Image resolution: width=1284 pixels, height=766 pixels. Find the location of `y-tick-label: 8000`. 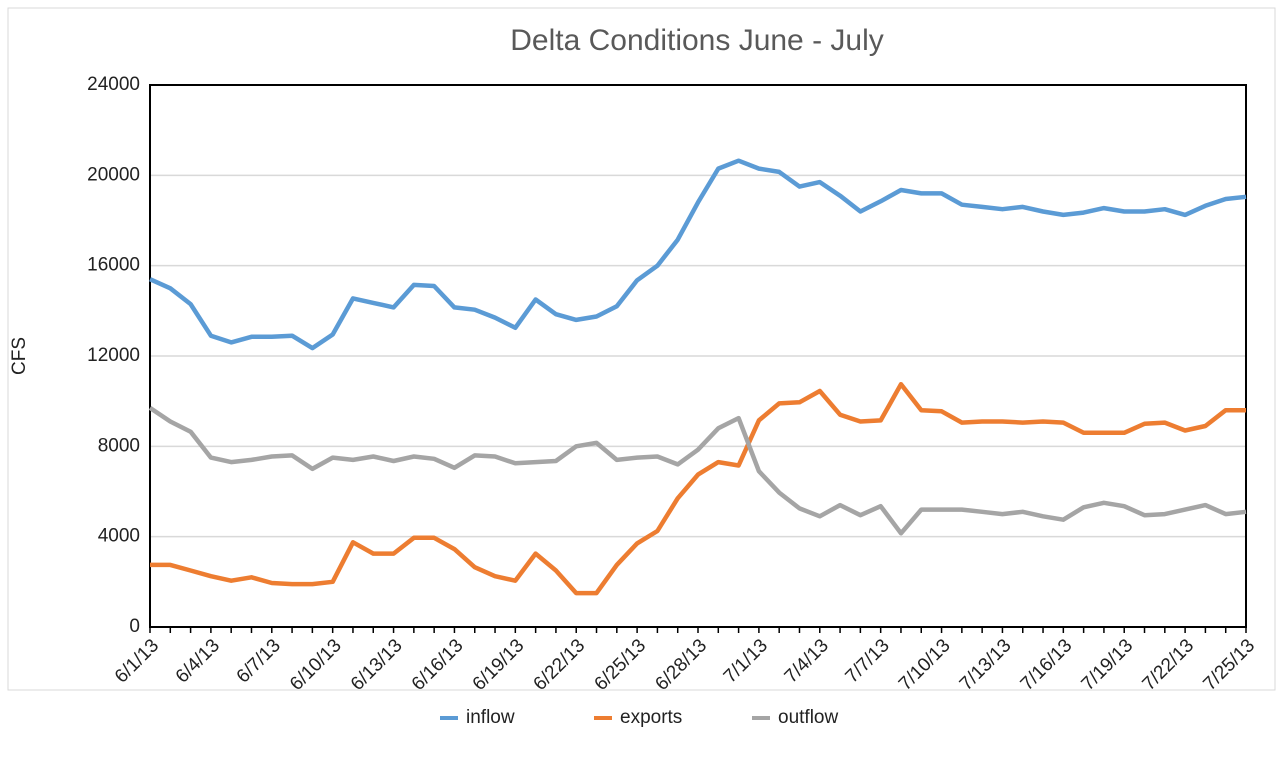

y-tick-label: 8000 is located at coordinates (119, 445).